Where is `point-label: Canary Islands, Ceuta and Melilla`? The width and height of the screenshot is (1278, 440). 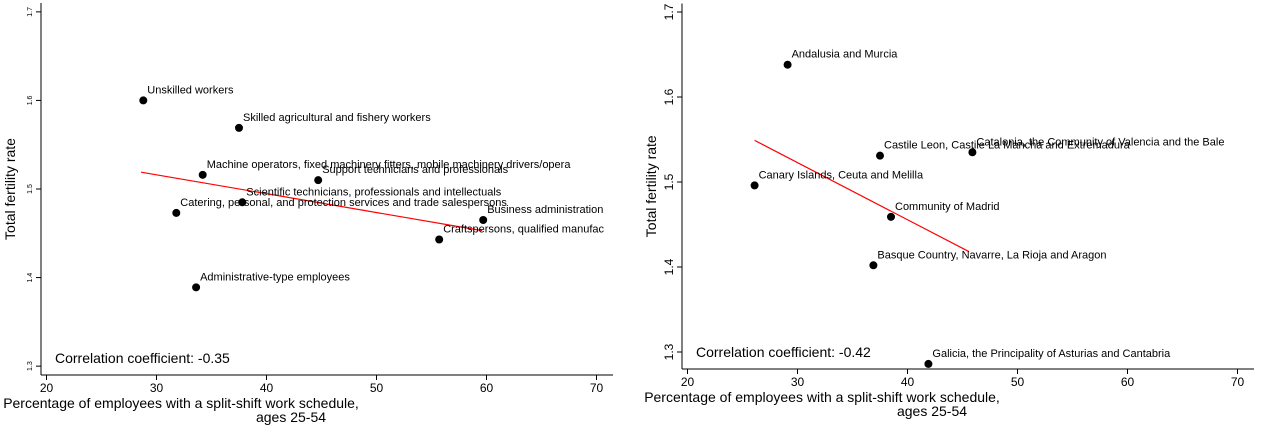
point-label: Canary Islands, Ceuta and Melilla is located at coordinates (841, 175).